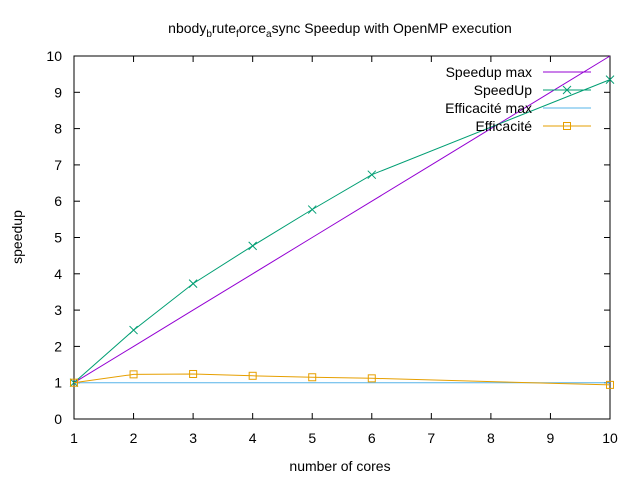 This screenshot has height=480, width=640. Describe the element at coordinates (237, 34) in the screenshot. I see `title-part: f` at that location.